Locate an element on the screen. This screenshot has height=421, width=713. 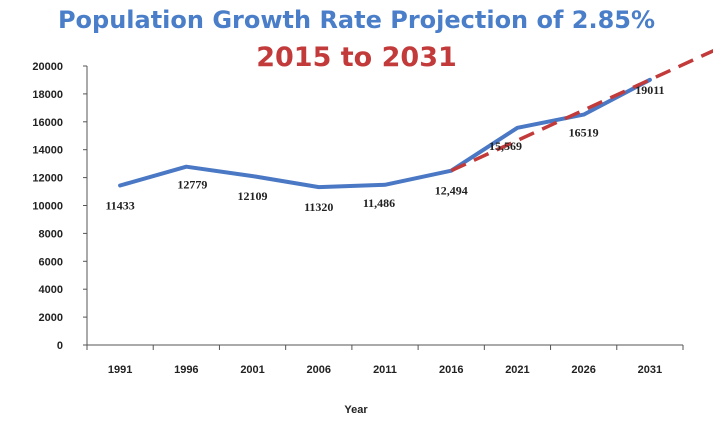
y-tick-label: 14000 is located at coordinates (47, 151).